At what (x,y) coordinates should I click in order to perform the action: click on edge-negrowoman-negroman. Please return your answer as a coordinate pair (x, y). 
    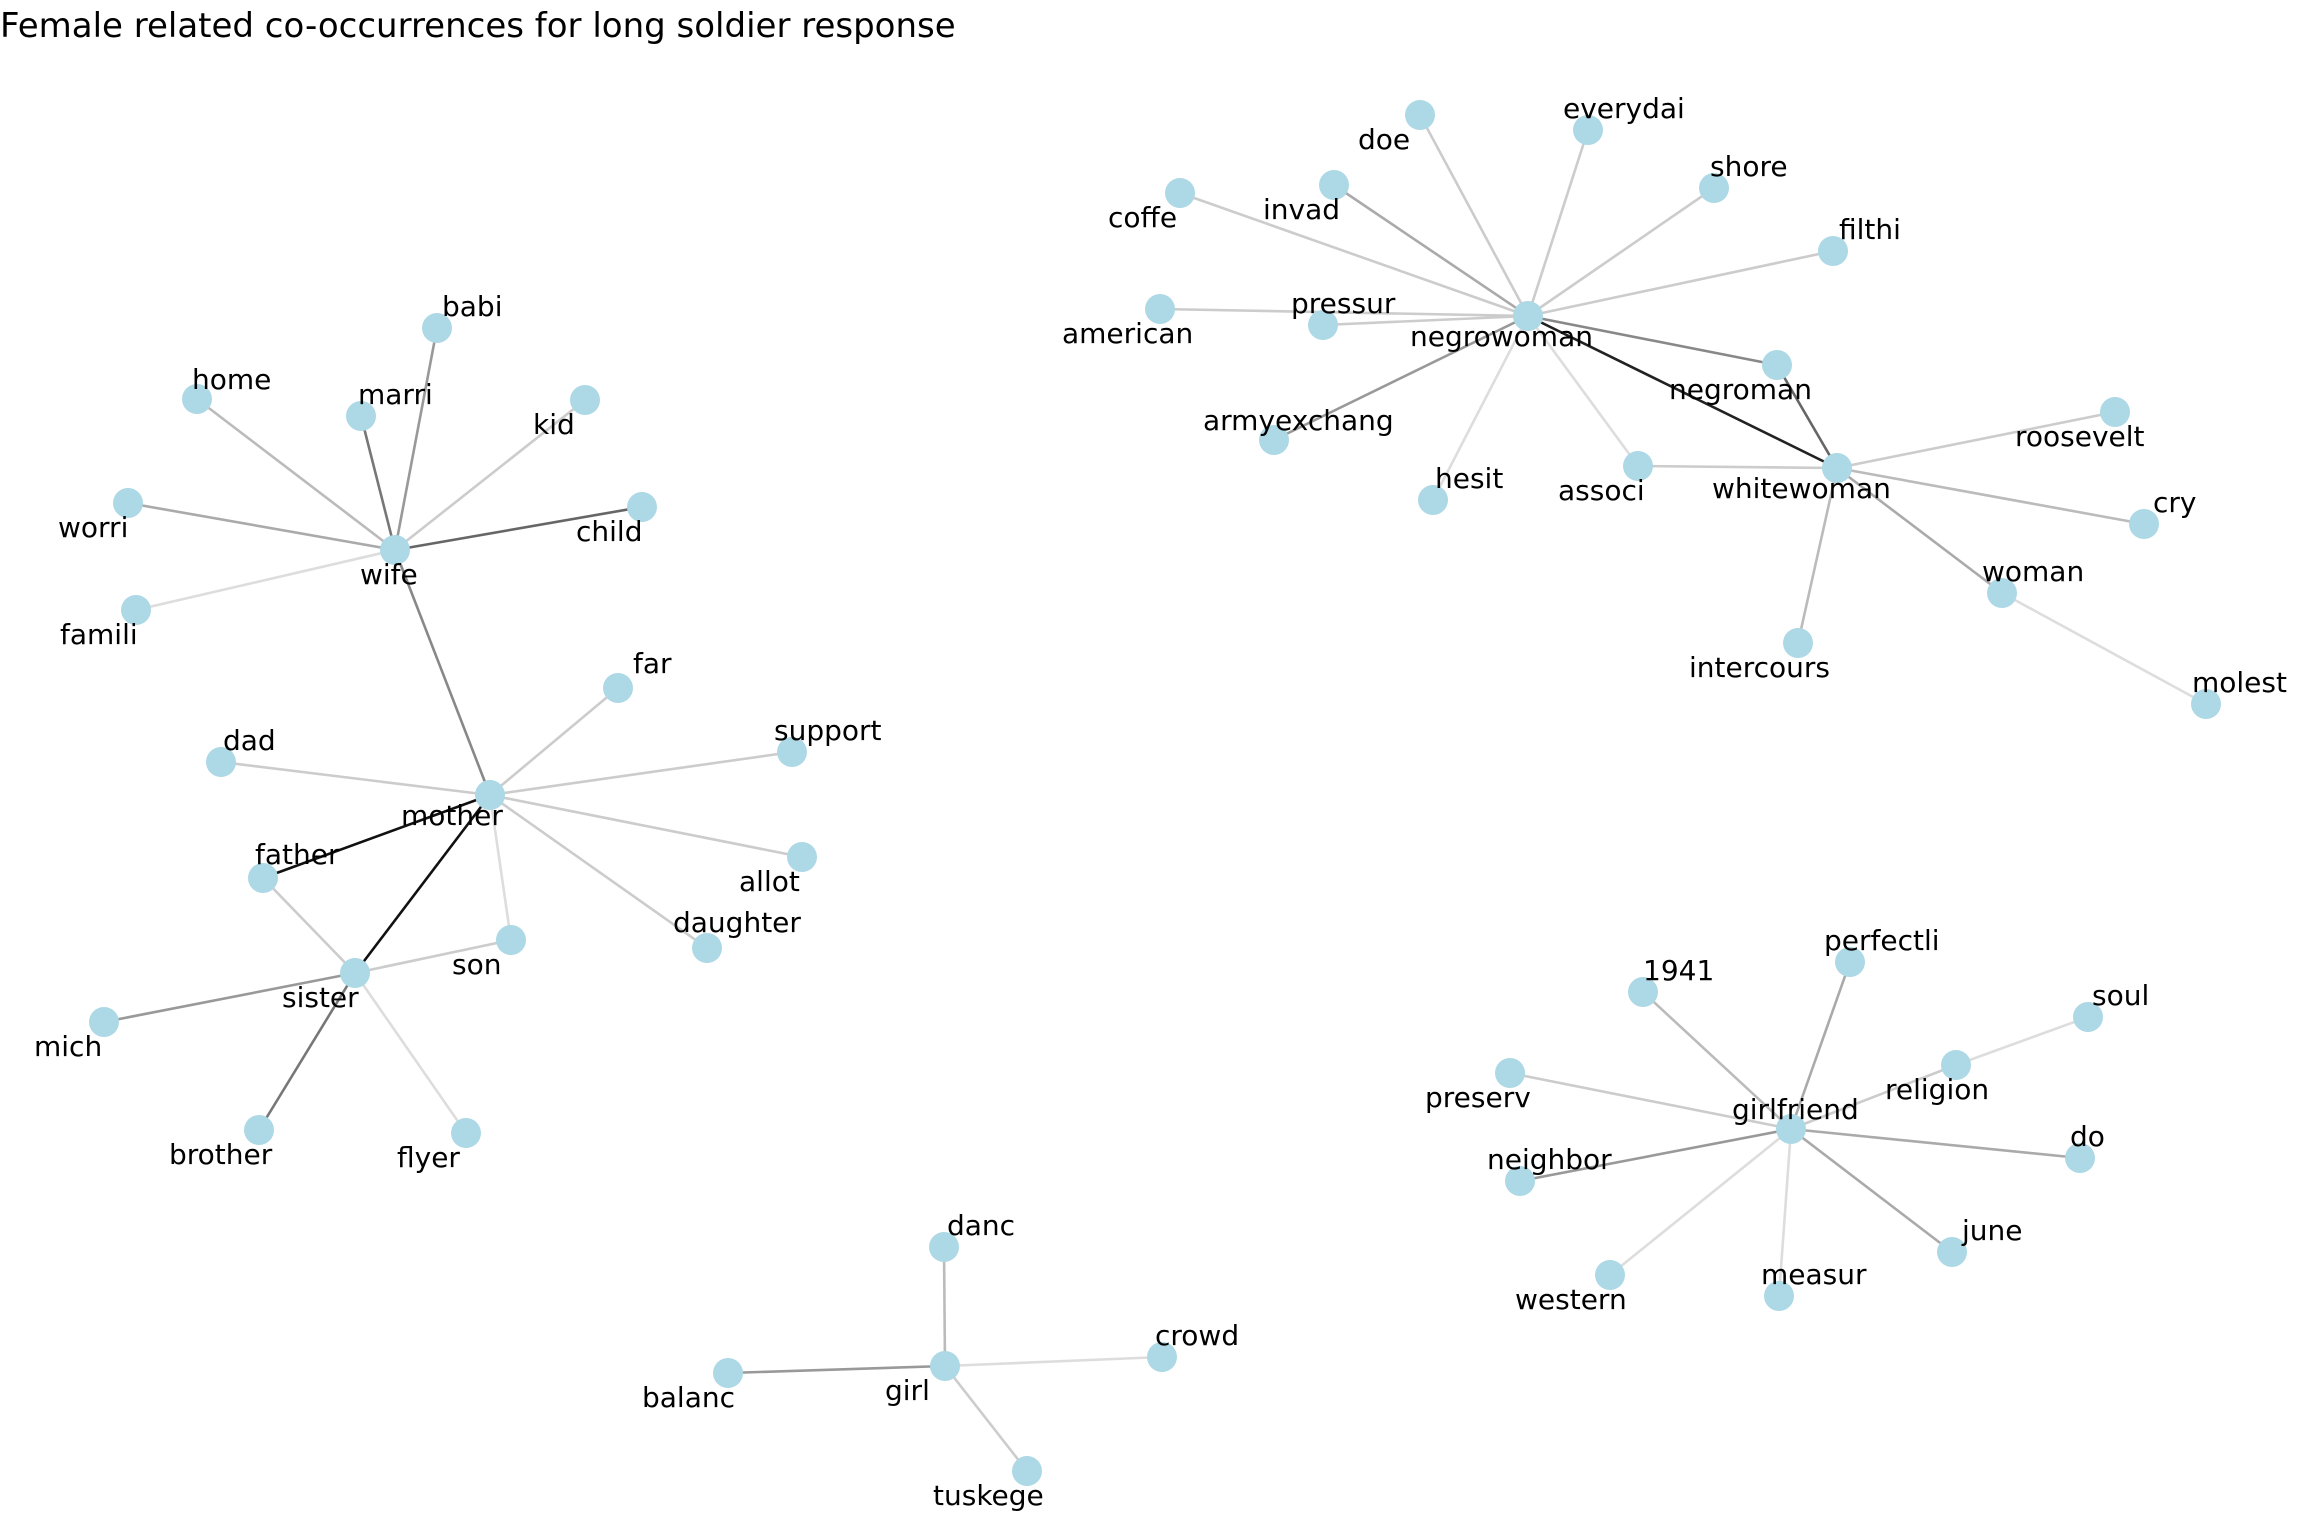
    Looking at the image, I should click on (1652, 340).